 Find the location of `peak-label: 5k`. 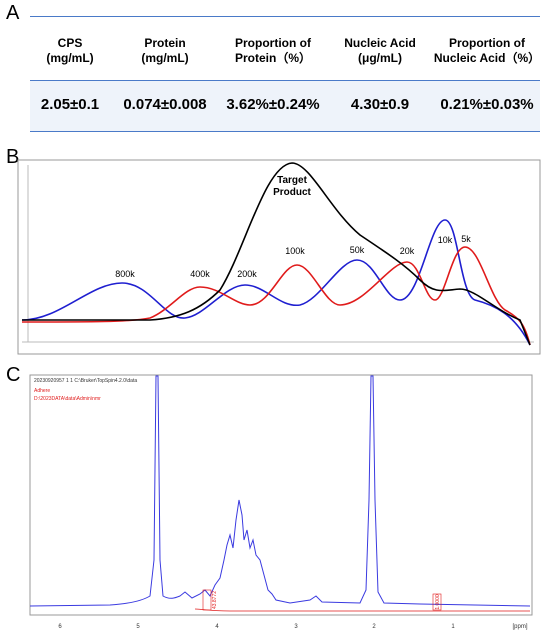

peak-label: 5k is located at coordinates (466, 239).